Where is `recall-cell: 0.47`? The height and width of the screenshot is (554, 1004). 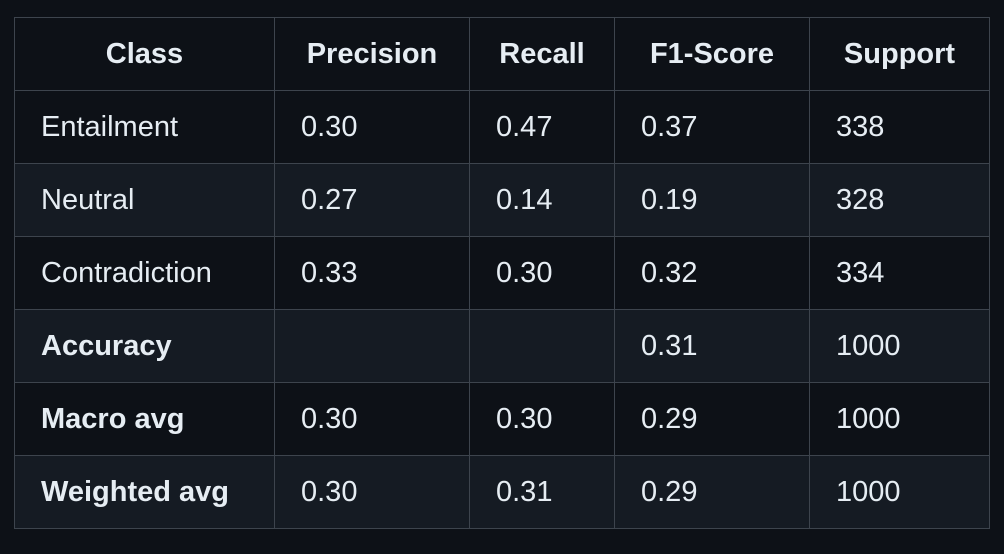
recall-cell: 0.47 is located at coordinates (542, 127).